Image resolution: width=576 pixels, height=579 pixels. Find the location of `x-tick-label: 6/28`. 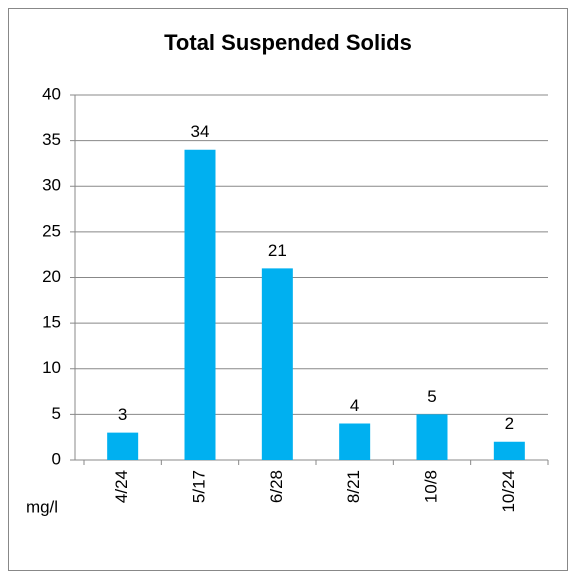

x-tick-label: 6/28 is located at coordinates (276, 486).